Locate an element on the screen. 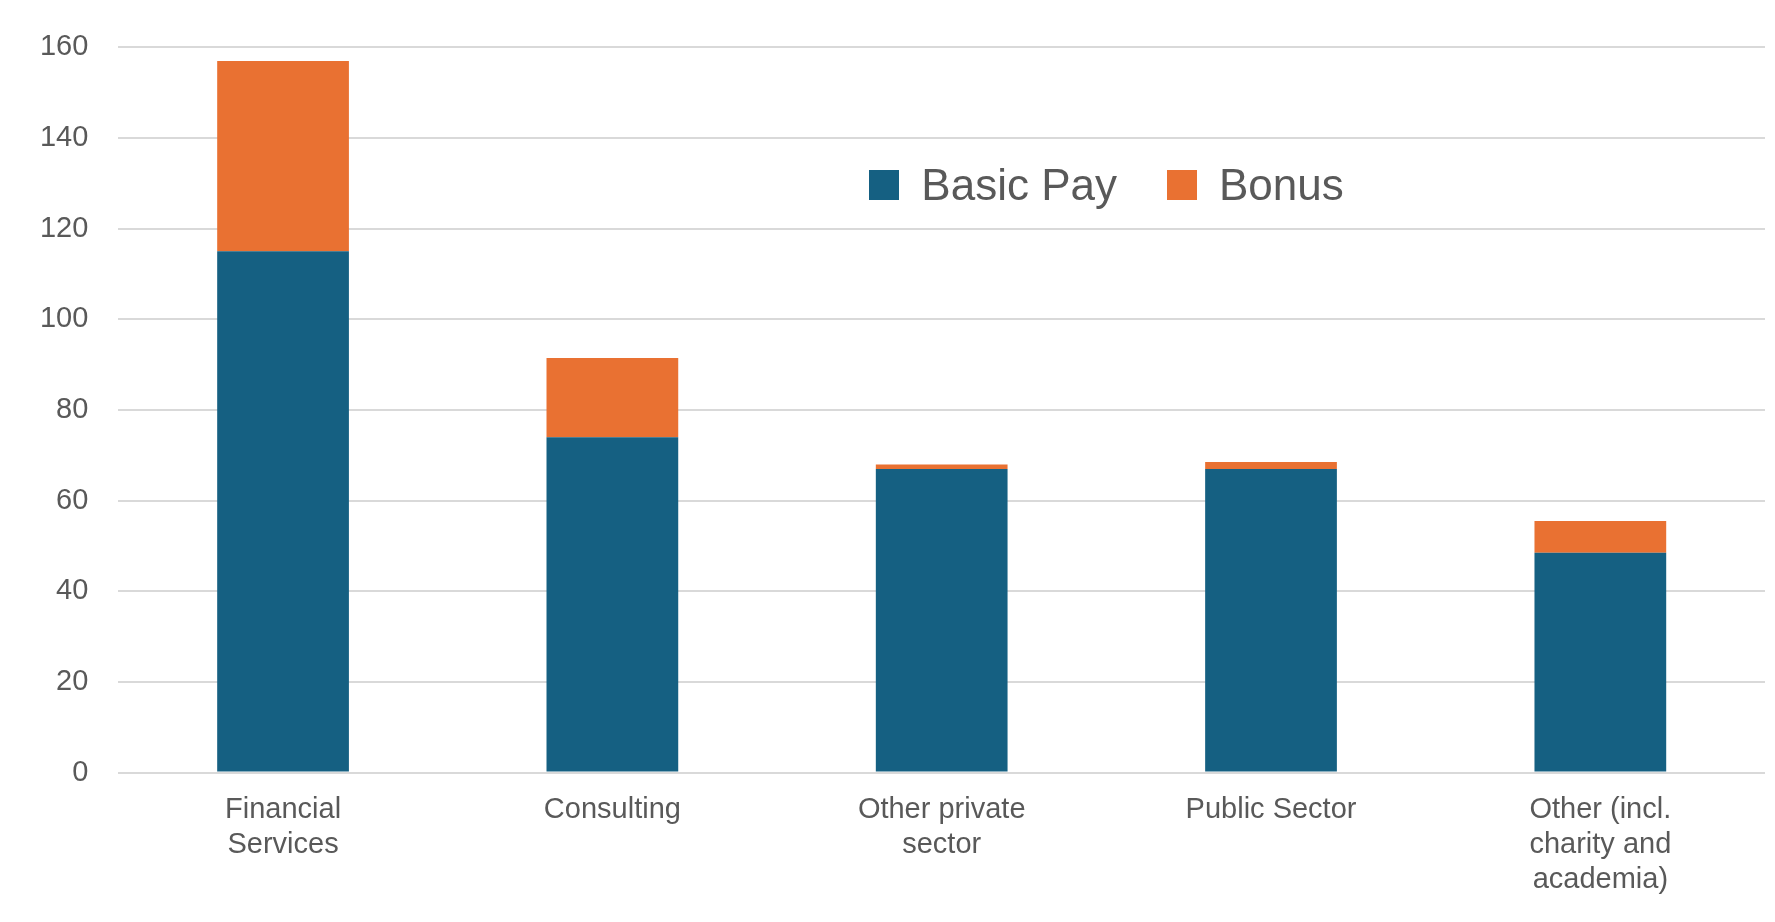 This screenshot has width=1775, height=922. y-tick-label: 0 is located at coordinates (80, 770).